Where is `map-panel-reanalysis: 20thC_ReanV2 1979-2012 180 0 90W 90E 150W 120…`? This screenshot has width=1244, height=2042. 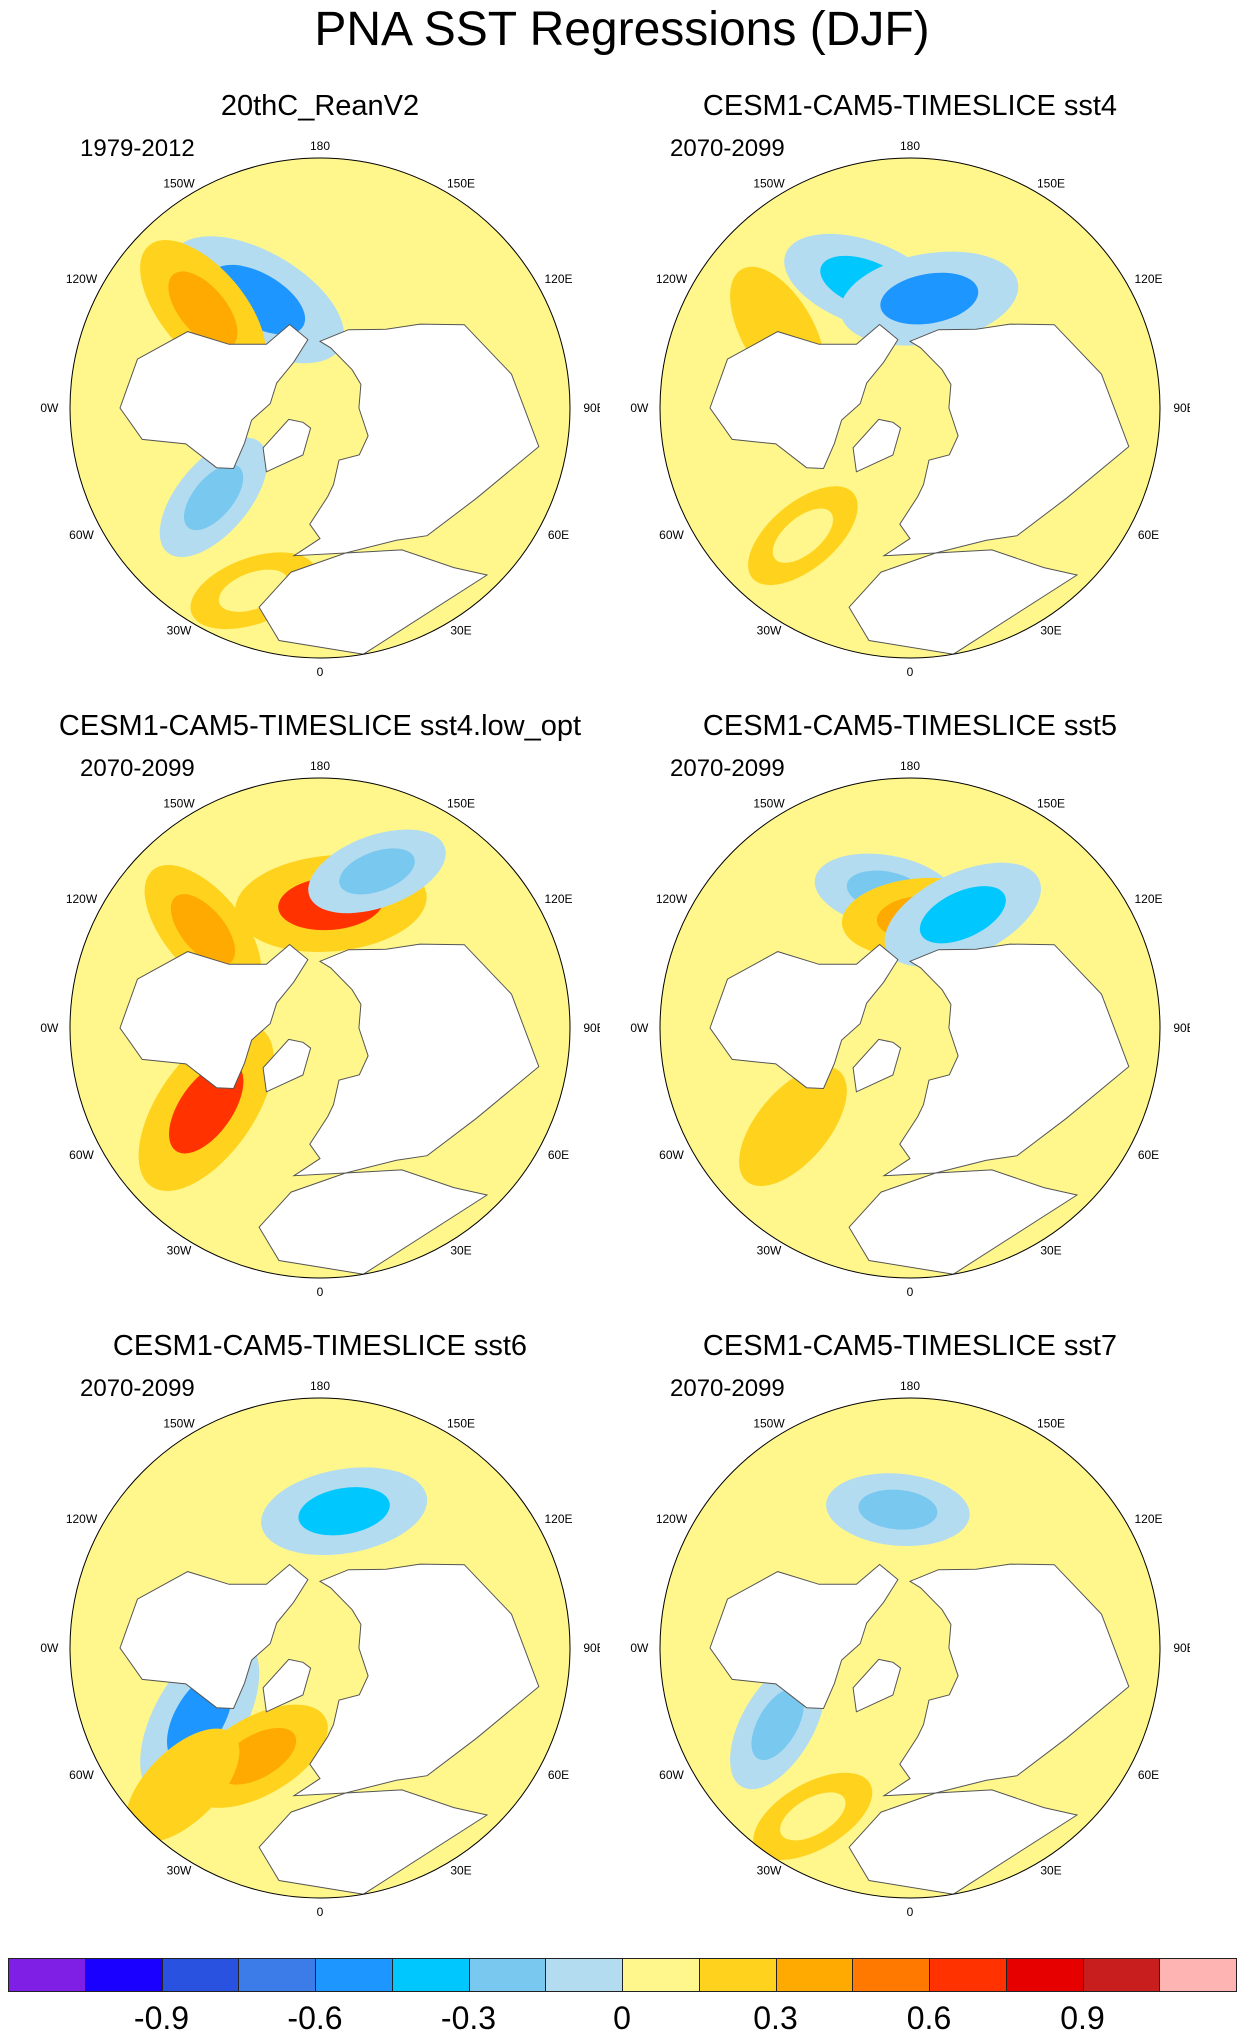
map-panel-reanalysis: 20thC_ReanV2 1979-2012 180 0 90W 90E 150W 120… is located at coordinates (320, 388).